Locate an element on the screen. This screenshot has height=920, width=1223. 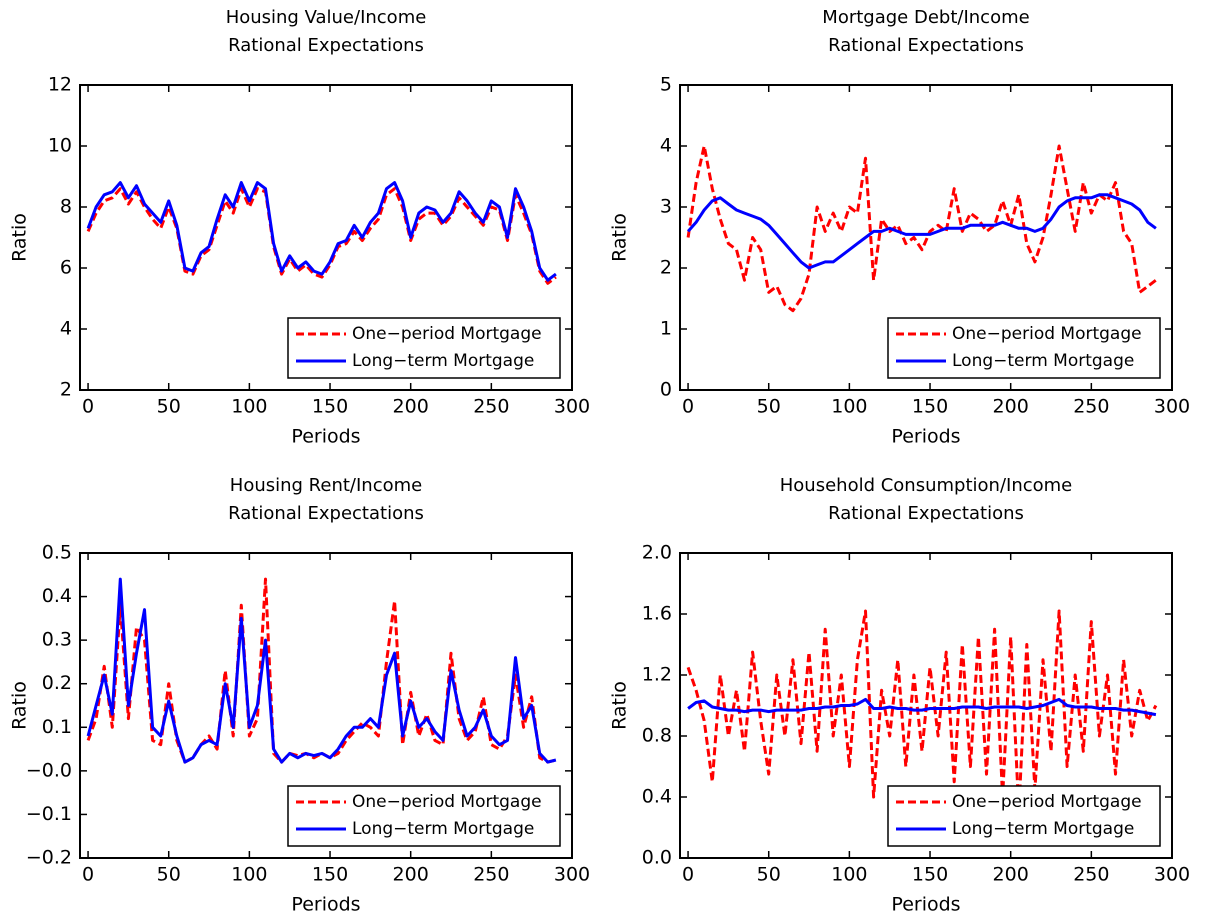
y-tick-label: 6 is located at coordinates (66, 268).